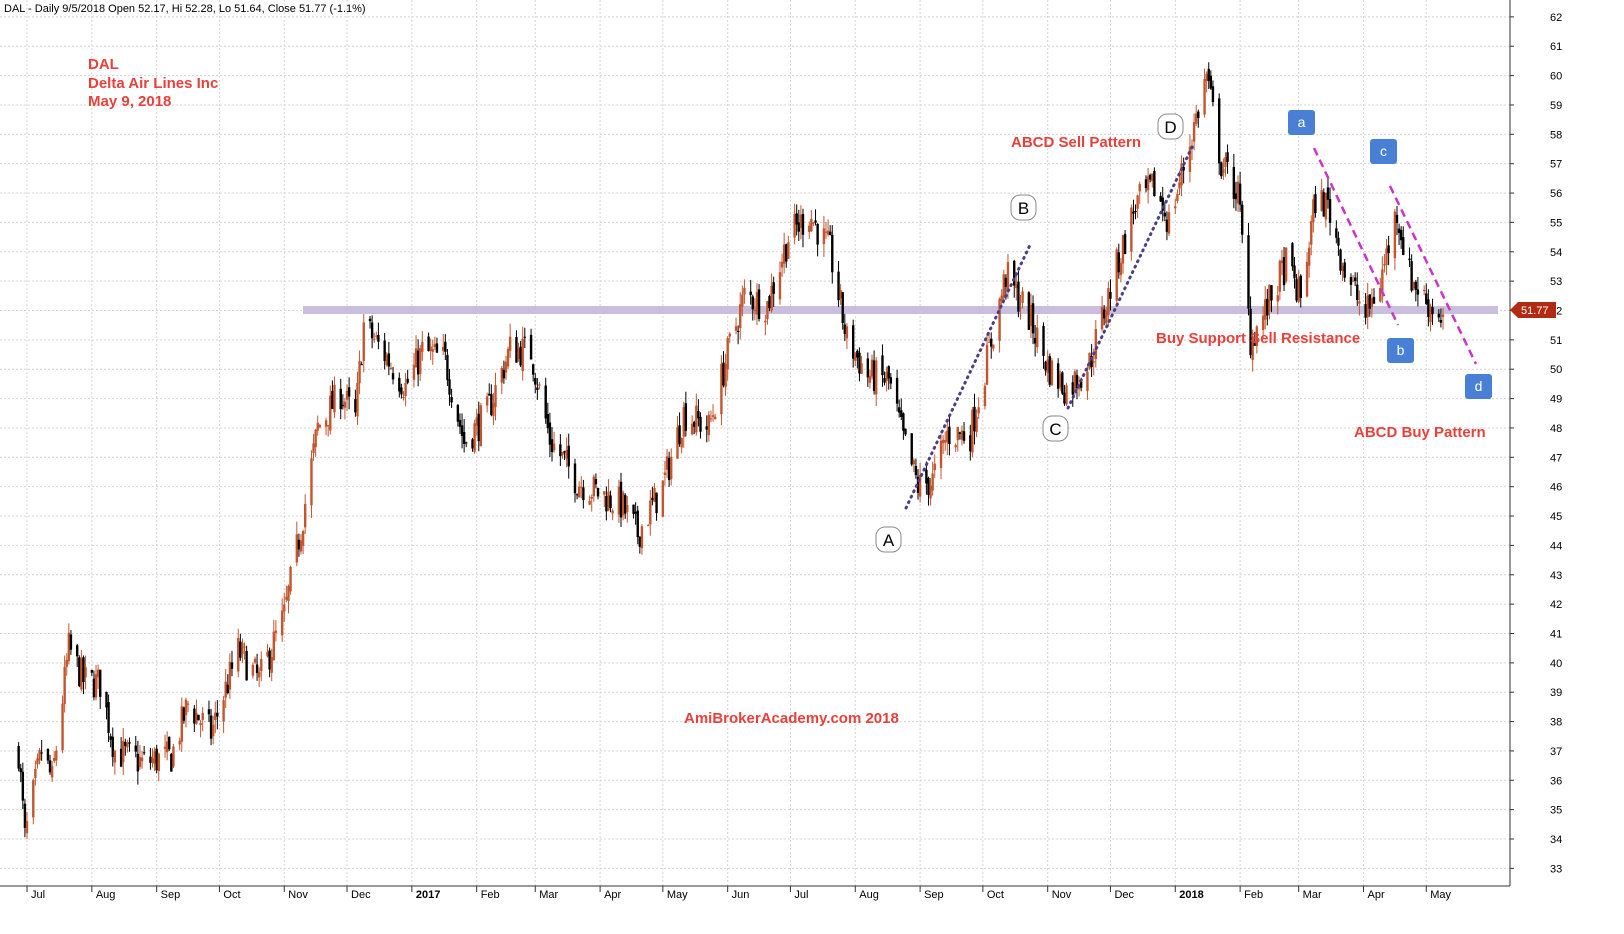 This screenshot has width=1624, height=934. Describe the element at coordinates (1124, 895) in the screenshot. I see `x-tick-label: Dec` at that location.